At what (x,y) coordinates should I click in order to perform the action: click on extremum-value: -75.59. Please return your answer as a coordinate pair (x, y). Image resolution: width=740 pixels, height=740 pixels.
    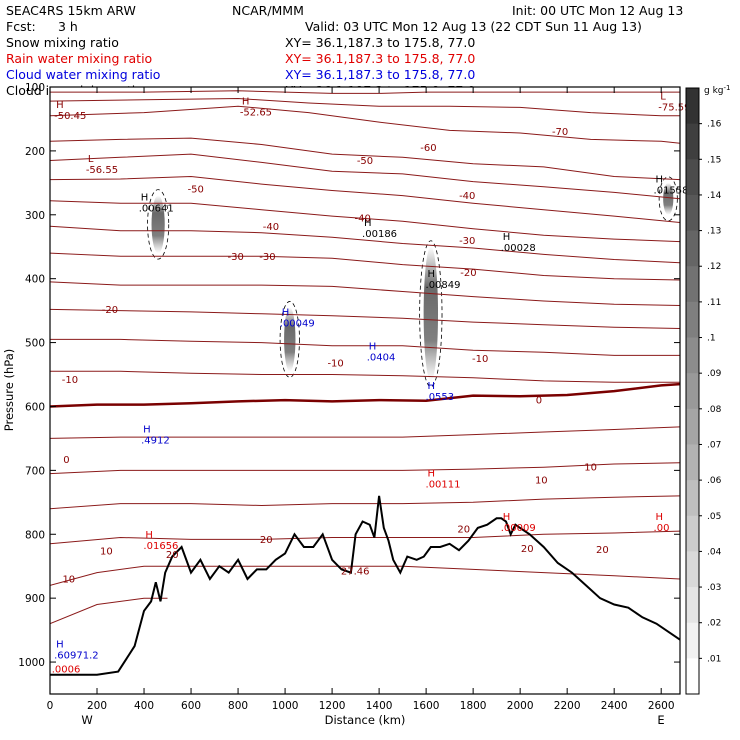
    Looking at the image, I should click on (674, 107).